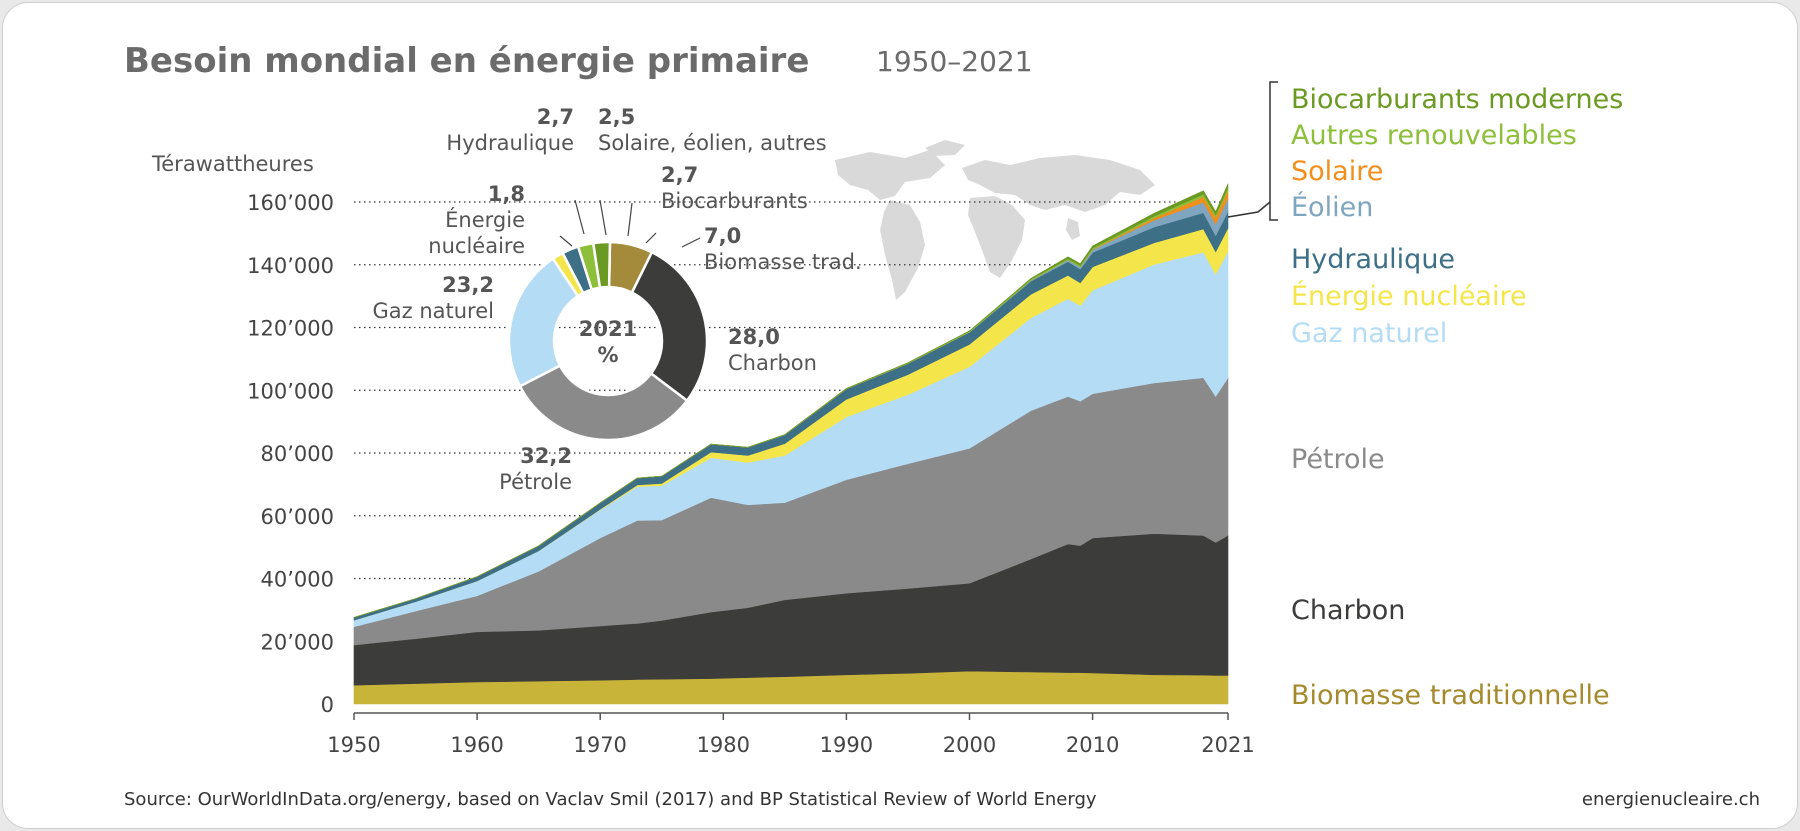 Image resolution: width=1800 pixels, height=831 pixels. What do you see at coordinates (723, 745) in the screenshot?
I see `x-tick-label: 1980` at bounding box center [723, 745].